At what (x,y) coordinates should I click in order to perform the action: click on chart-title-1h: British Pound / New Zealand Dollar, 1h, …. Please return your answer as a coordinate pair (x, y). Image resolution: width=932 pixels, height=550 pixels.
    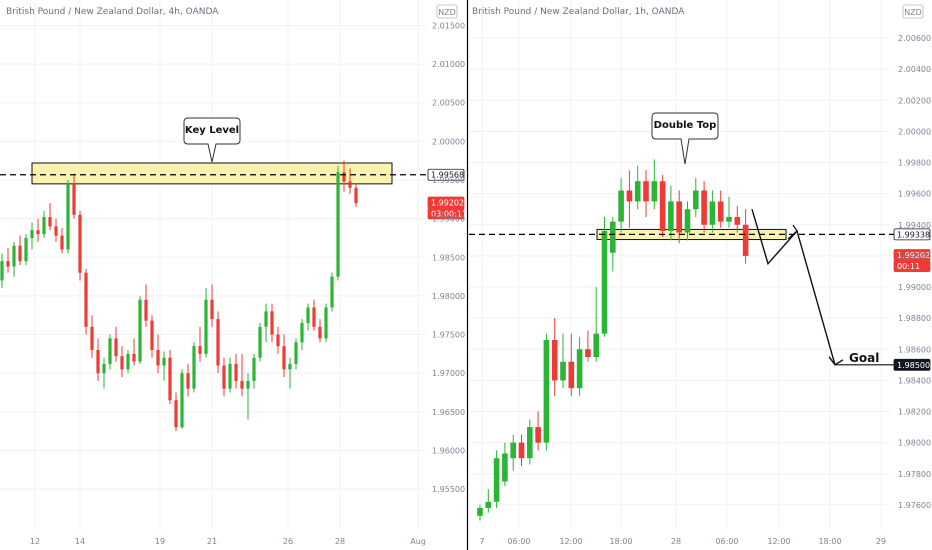
    Looking at the image, I should click on (578, 12).